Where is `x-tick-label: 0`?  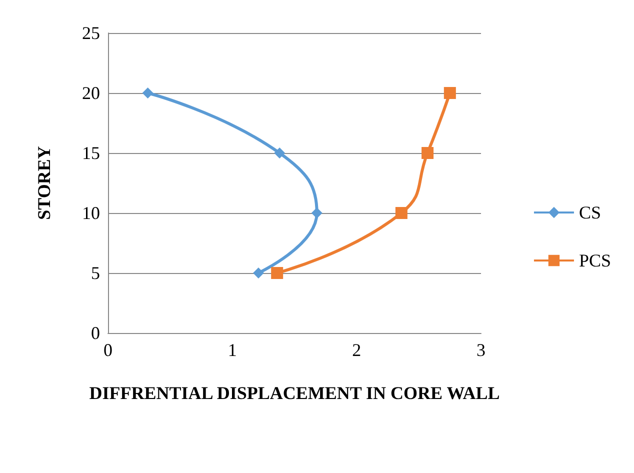 x-tick-label: 0 is located at coordinates (108, 350).